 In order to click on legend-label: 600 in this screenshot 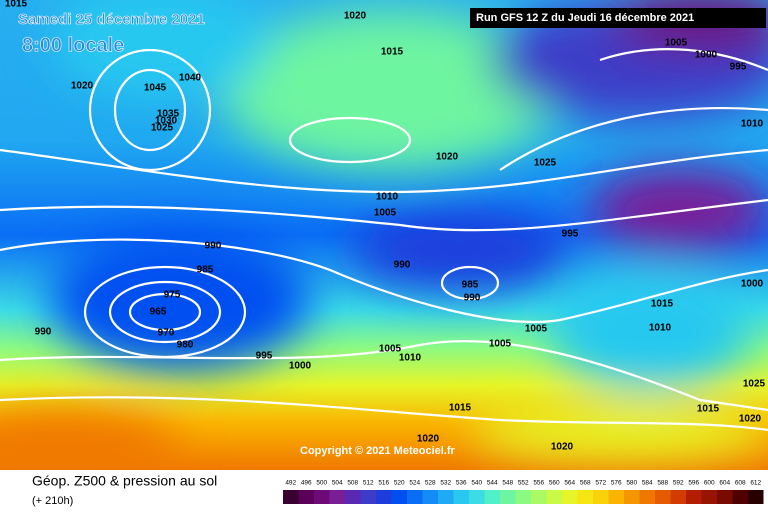, I will do `click(709, 483)`.